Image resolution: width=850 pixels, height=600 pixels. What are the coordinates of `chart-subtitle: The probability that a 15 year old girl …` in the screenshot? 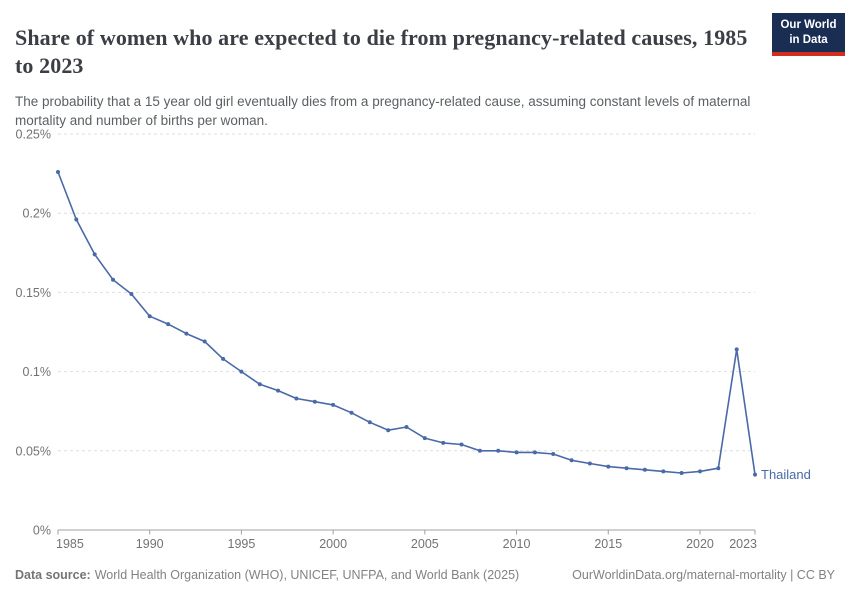 It's located at (383, 110).